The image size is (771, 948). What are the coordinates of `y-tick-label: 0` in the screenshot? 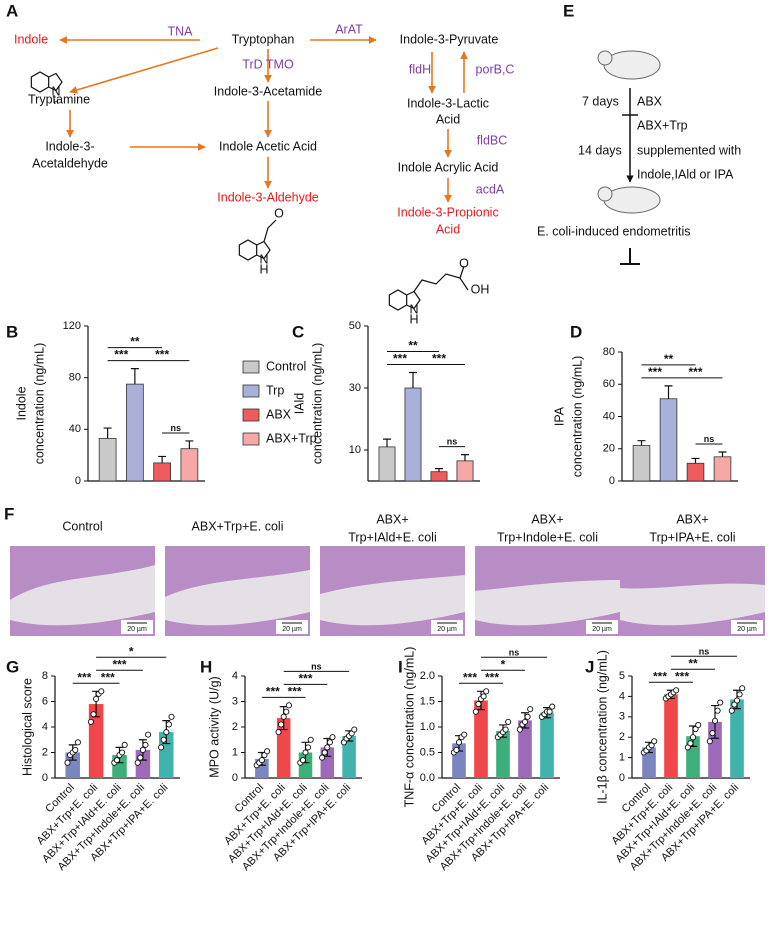 It's located at (622, 778).